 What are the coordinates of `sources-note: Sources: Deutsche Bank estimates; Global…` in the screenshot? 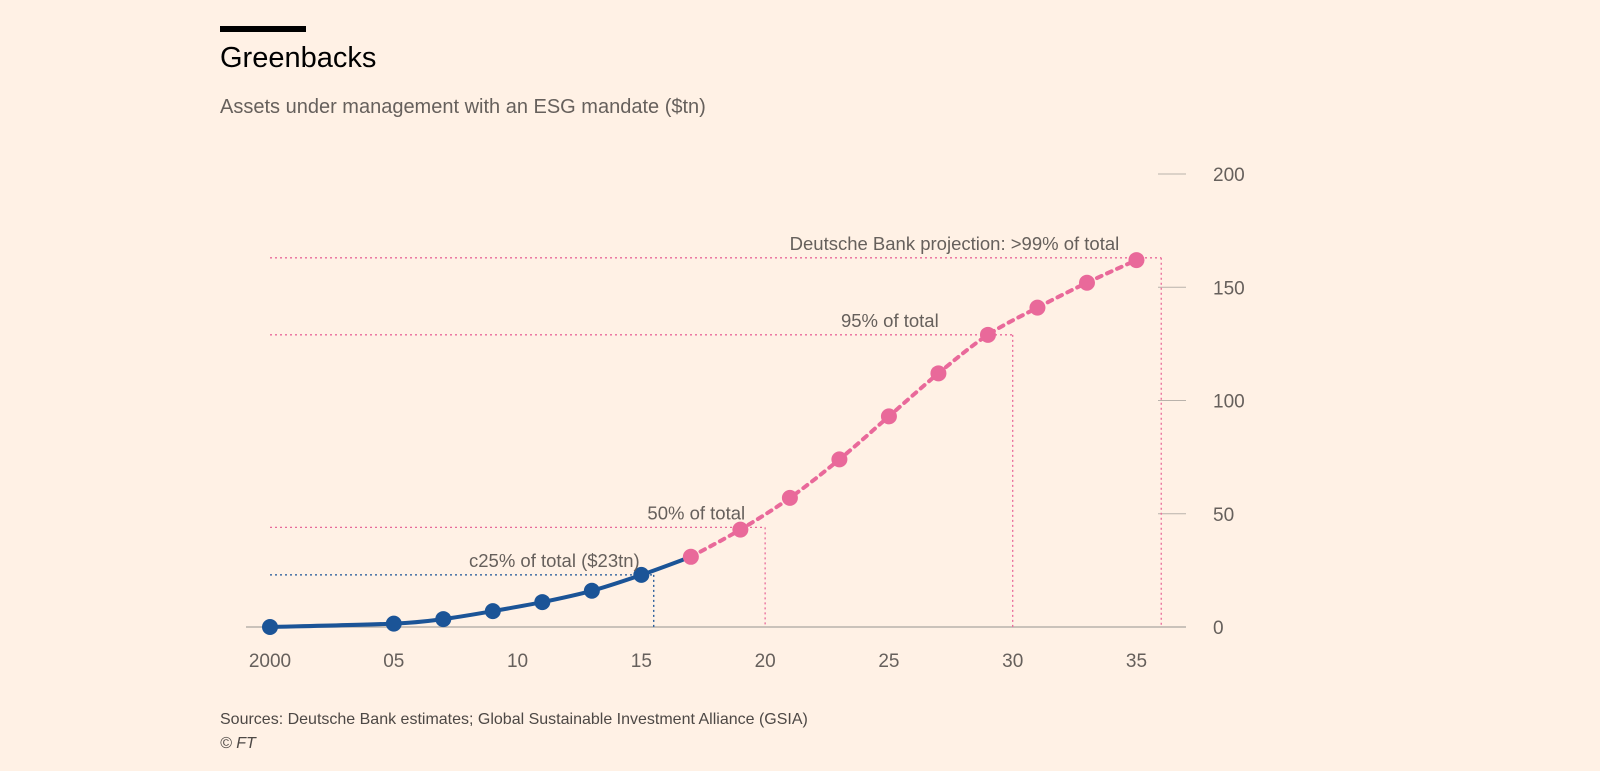 It's located at (514, 719).